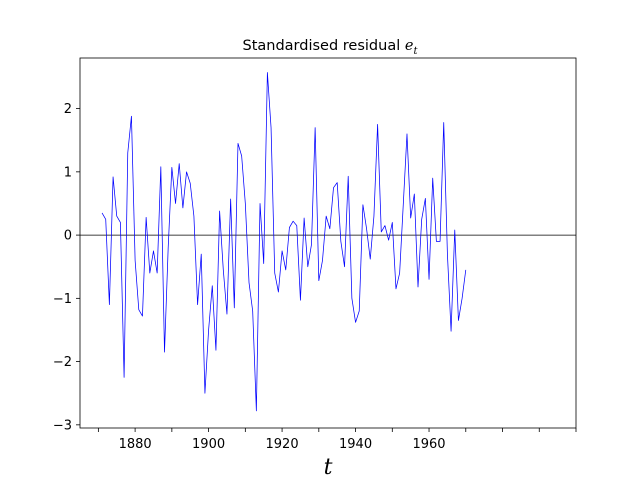  I want to click on x-tick-label: 1920, so click(282, 444).